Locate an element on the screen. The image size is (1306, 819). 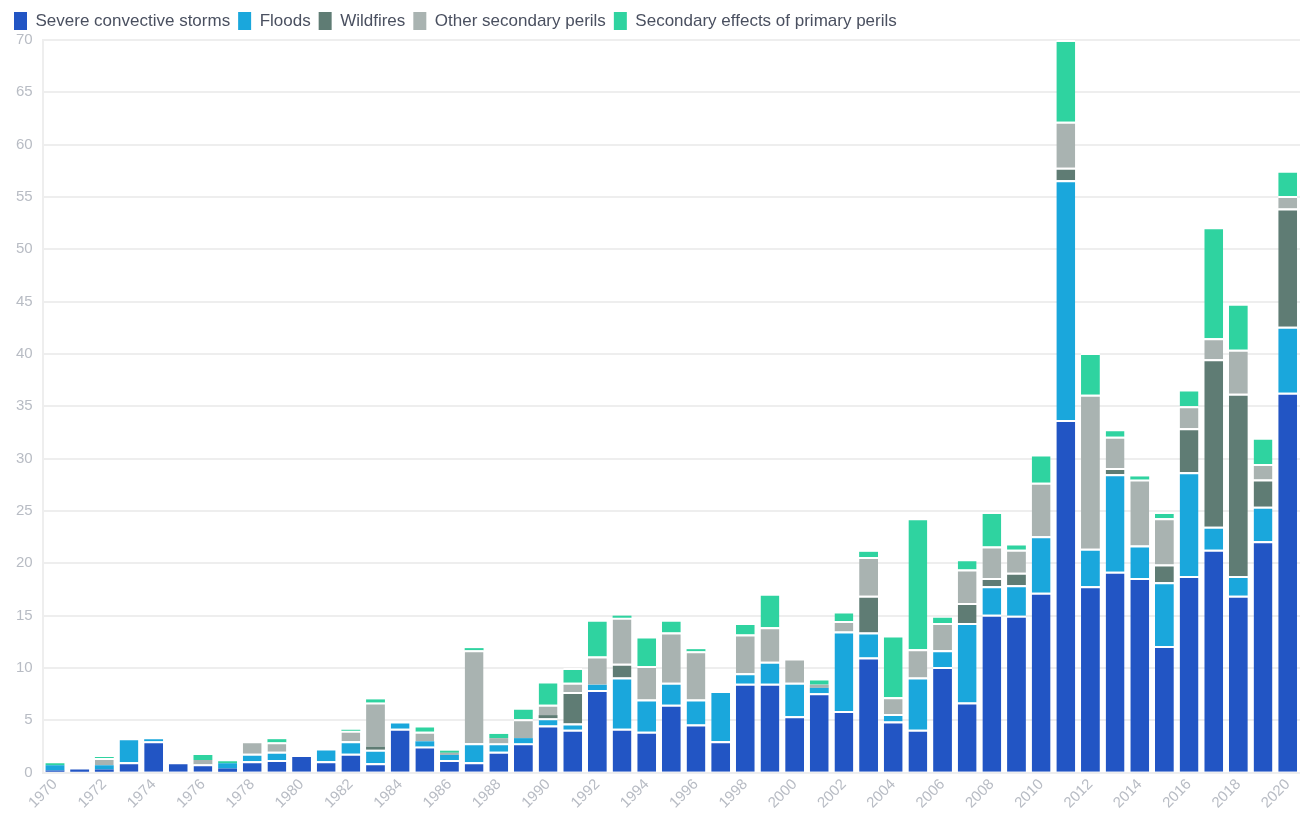
y-tick-label: 10 is located at coordinates (24, 667).